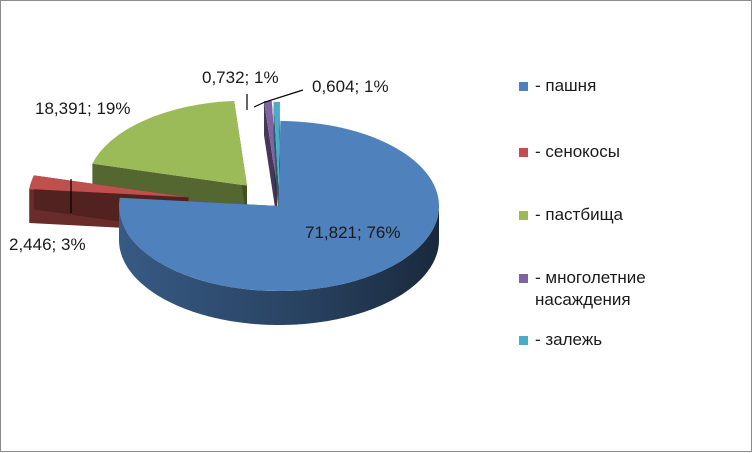 This screenshot has width=752, height=453. I want to click on data-label: 71,821; 76%, so click(352, 232).